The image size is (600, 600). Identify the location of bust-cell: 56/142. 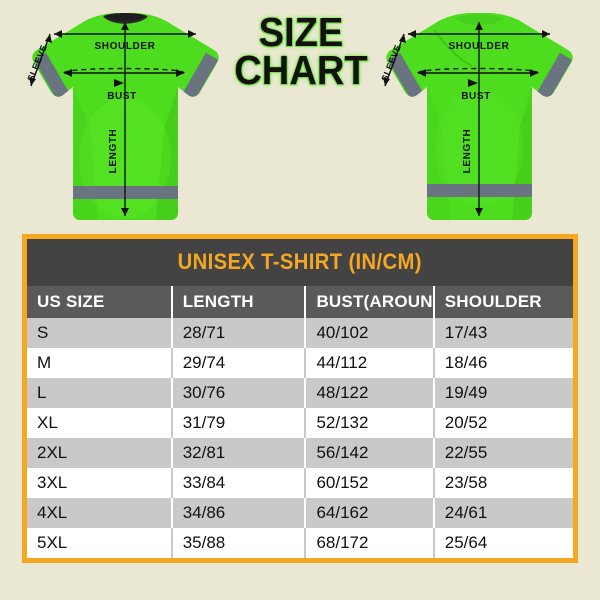
(370, 453).